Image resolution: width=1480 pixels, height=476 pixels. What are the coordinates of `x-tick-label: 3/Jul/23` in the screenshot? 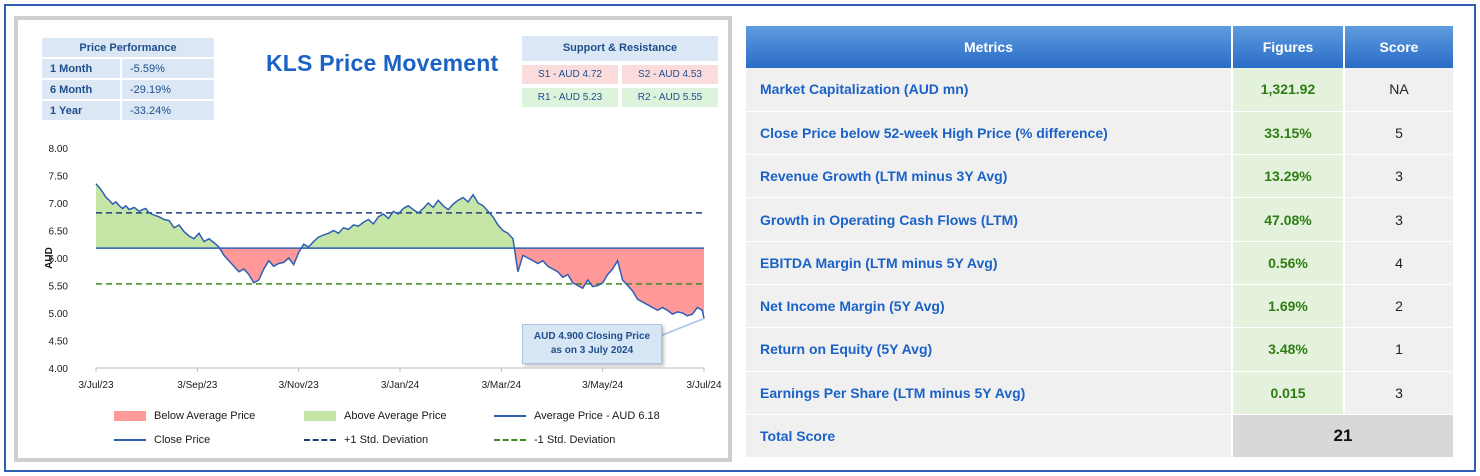 It's located at (95, 385).